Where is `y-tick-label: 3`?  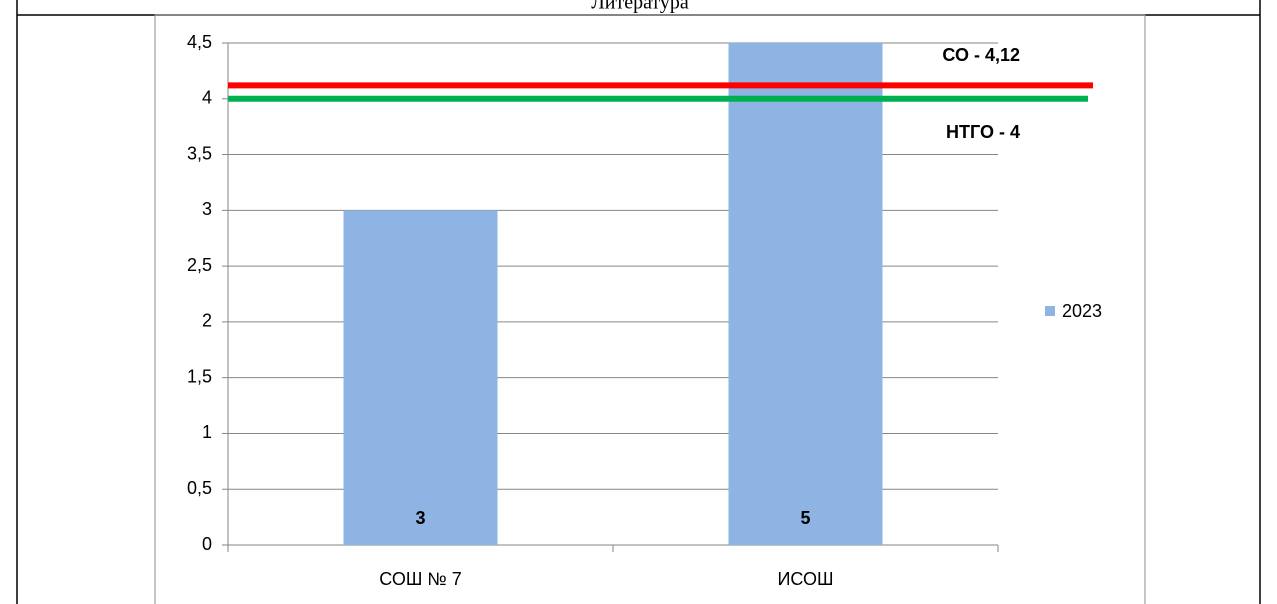
y-tick-label: 3 is located at coordinates (207, 209).